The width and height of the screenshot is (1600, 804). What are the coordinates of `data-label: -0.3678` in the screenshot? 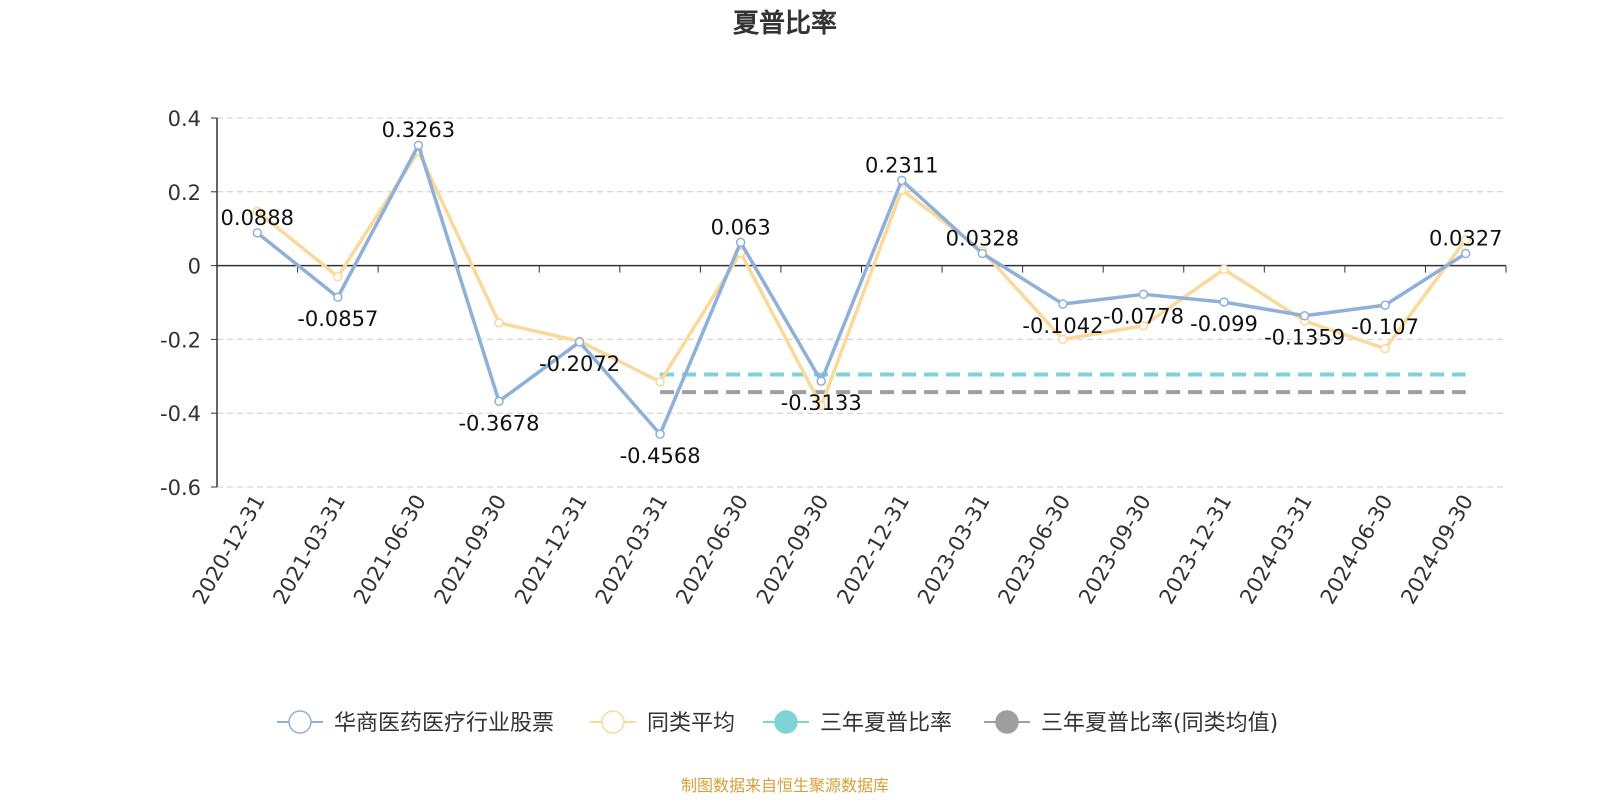 It's located at (498, 423).